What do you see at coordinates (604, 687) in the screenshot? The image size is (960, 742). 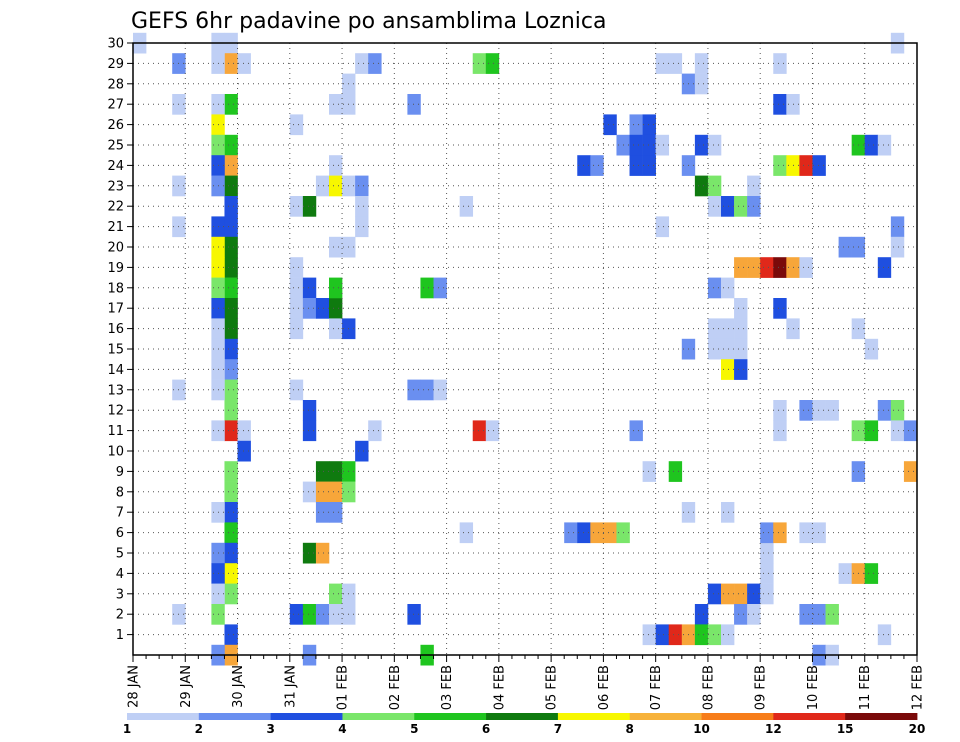 I see `x-tick-label: 06 FEB` at bounding box center [604, 687].